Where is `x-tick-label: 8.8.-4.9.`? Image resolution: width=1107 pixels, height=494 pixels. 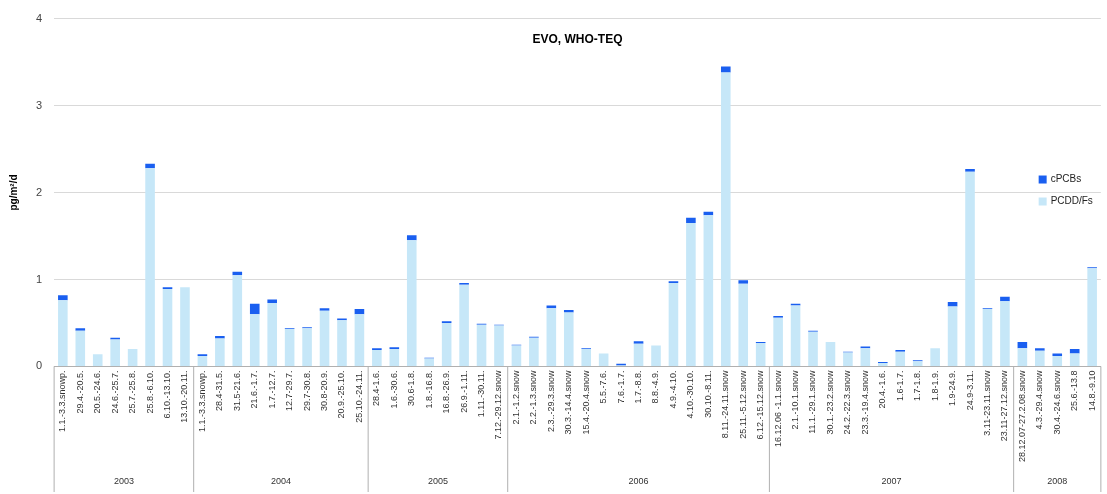 x-tick-label: 8.8.-4.9. is located at coordinates (655, 387).